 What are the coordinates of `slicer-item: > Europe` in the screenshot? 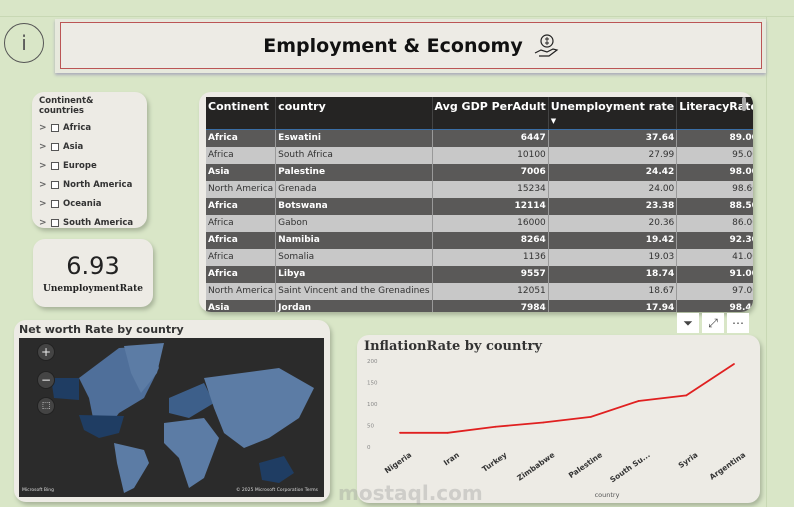 It's located at (89, 165).